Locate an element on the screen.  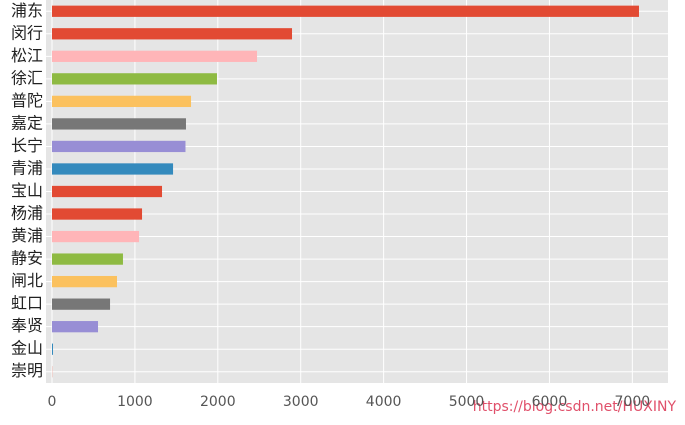
x-tick-label: 7000 is located at coordinates (633, 402).